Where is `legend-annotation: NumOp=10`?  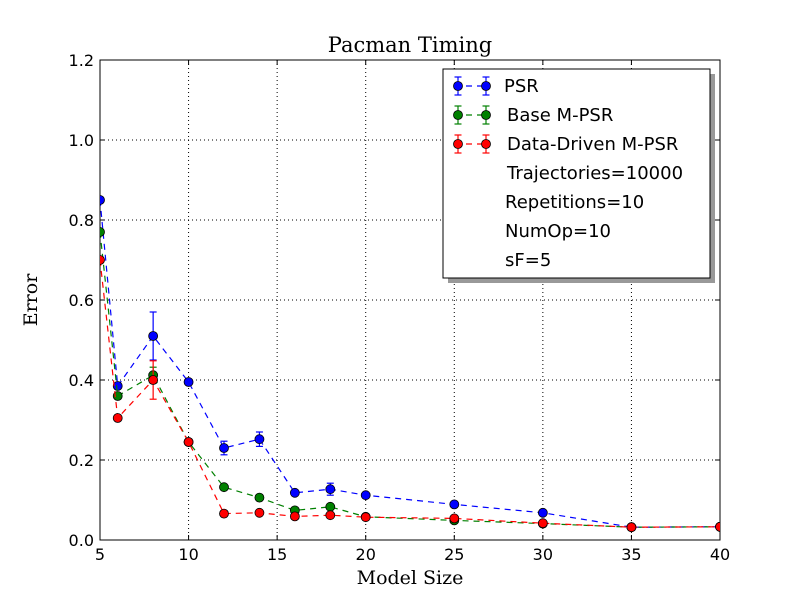 legend-annotation: NumOp=10 is located at coordinates (558, 231).